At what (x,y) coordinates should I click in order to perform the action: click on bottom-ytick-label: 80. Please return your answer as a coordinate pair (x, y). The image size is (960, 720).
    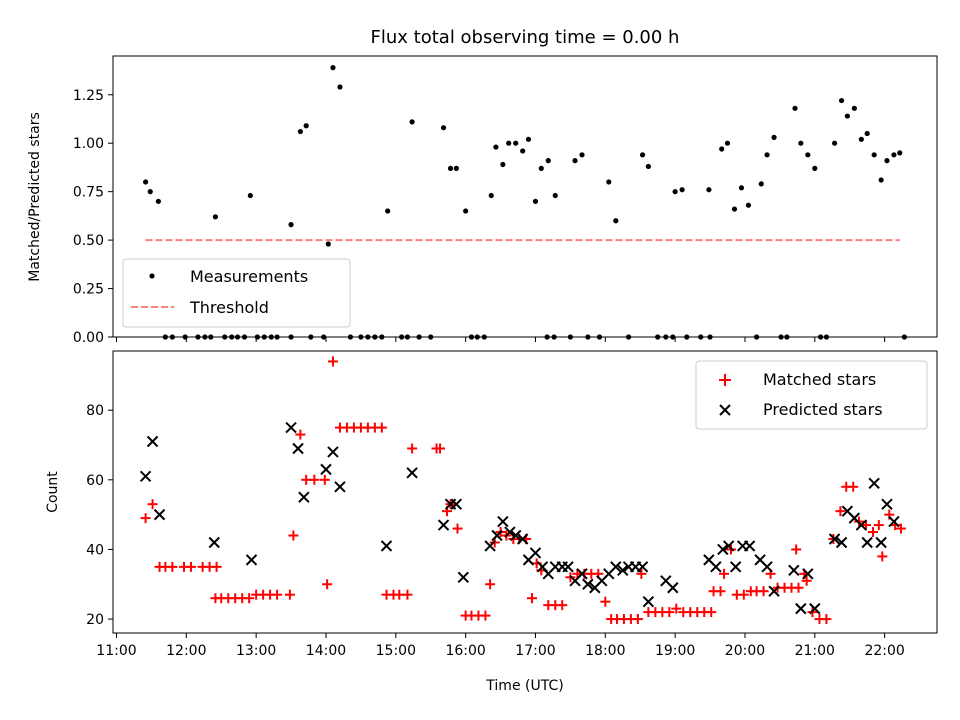
    Looking at the image, I should click on (95, 411).